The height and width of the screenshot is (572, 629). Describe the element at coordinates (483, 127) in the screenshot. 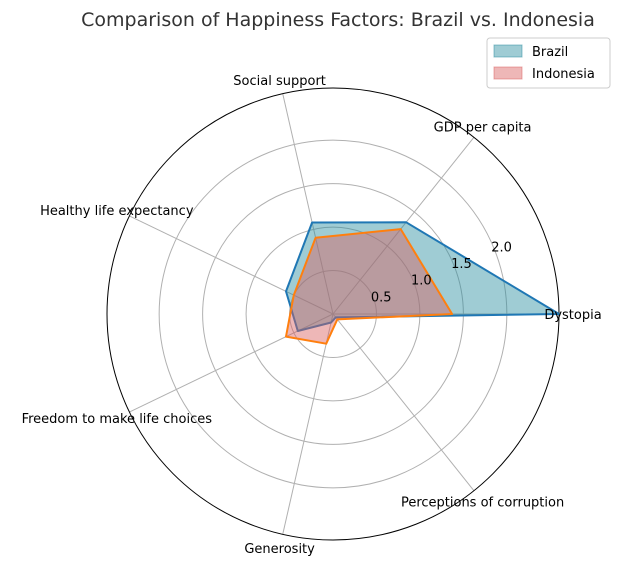

I see `axis-label-gdp-per-capita: GDP per capita` at that location.